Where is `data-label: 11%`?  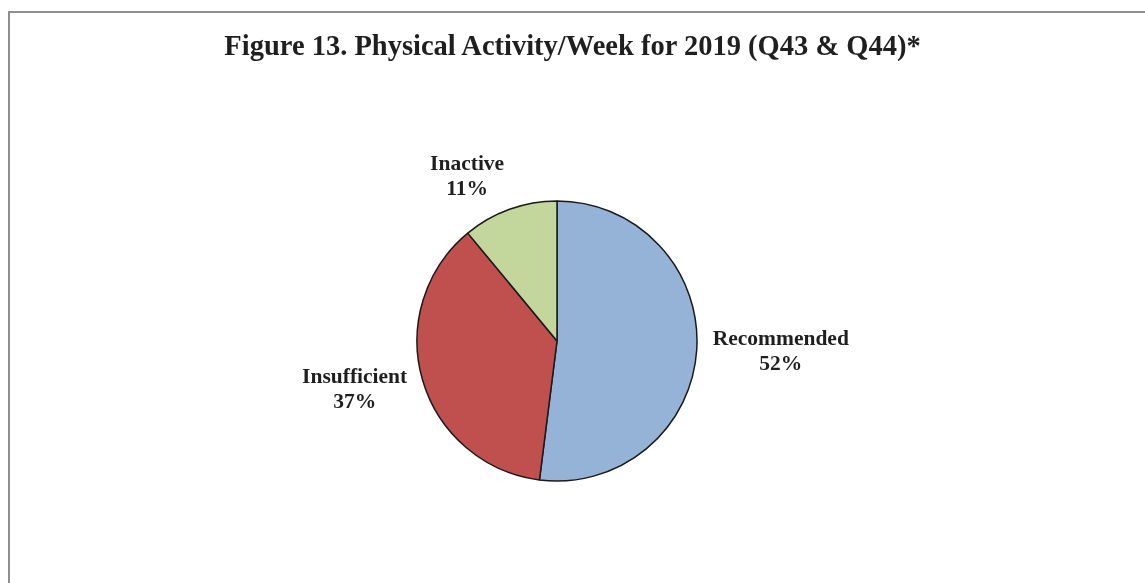 data-label: 11% is located at coordinates (467, 187).